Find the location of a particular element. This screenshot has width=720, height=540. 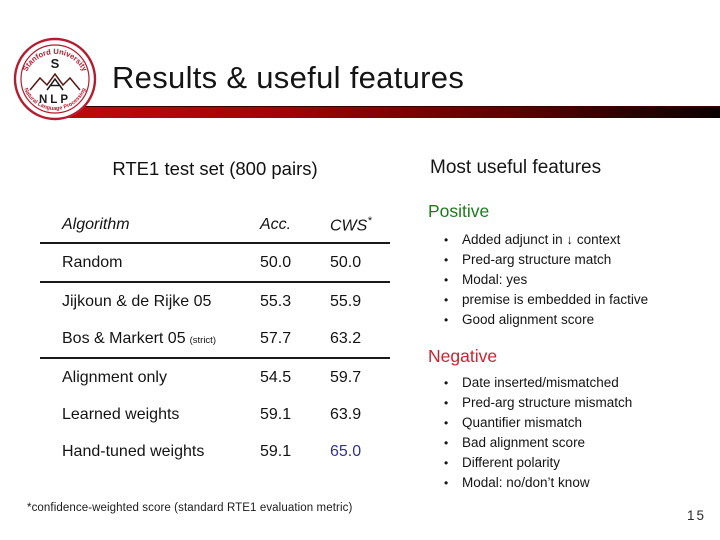

accent-bar is located at coordinates (388, 112).